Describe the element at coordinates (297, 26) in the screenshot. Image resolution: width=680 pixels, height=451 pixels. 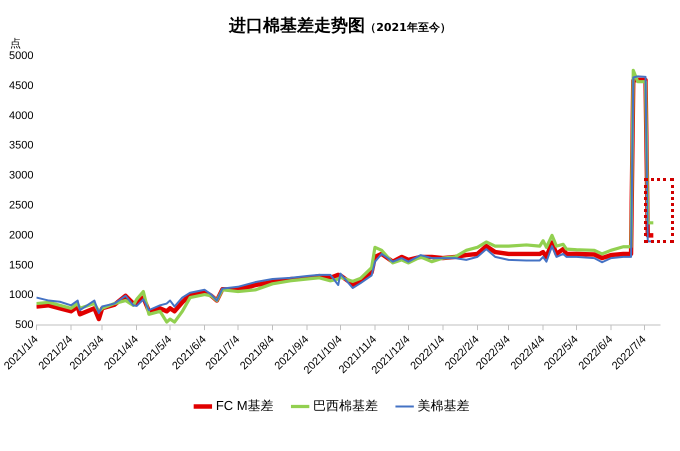
I see `chart-title: 进口棉基差走势图` at that location.